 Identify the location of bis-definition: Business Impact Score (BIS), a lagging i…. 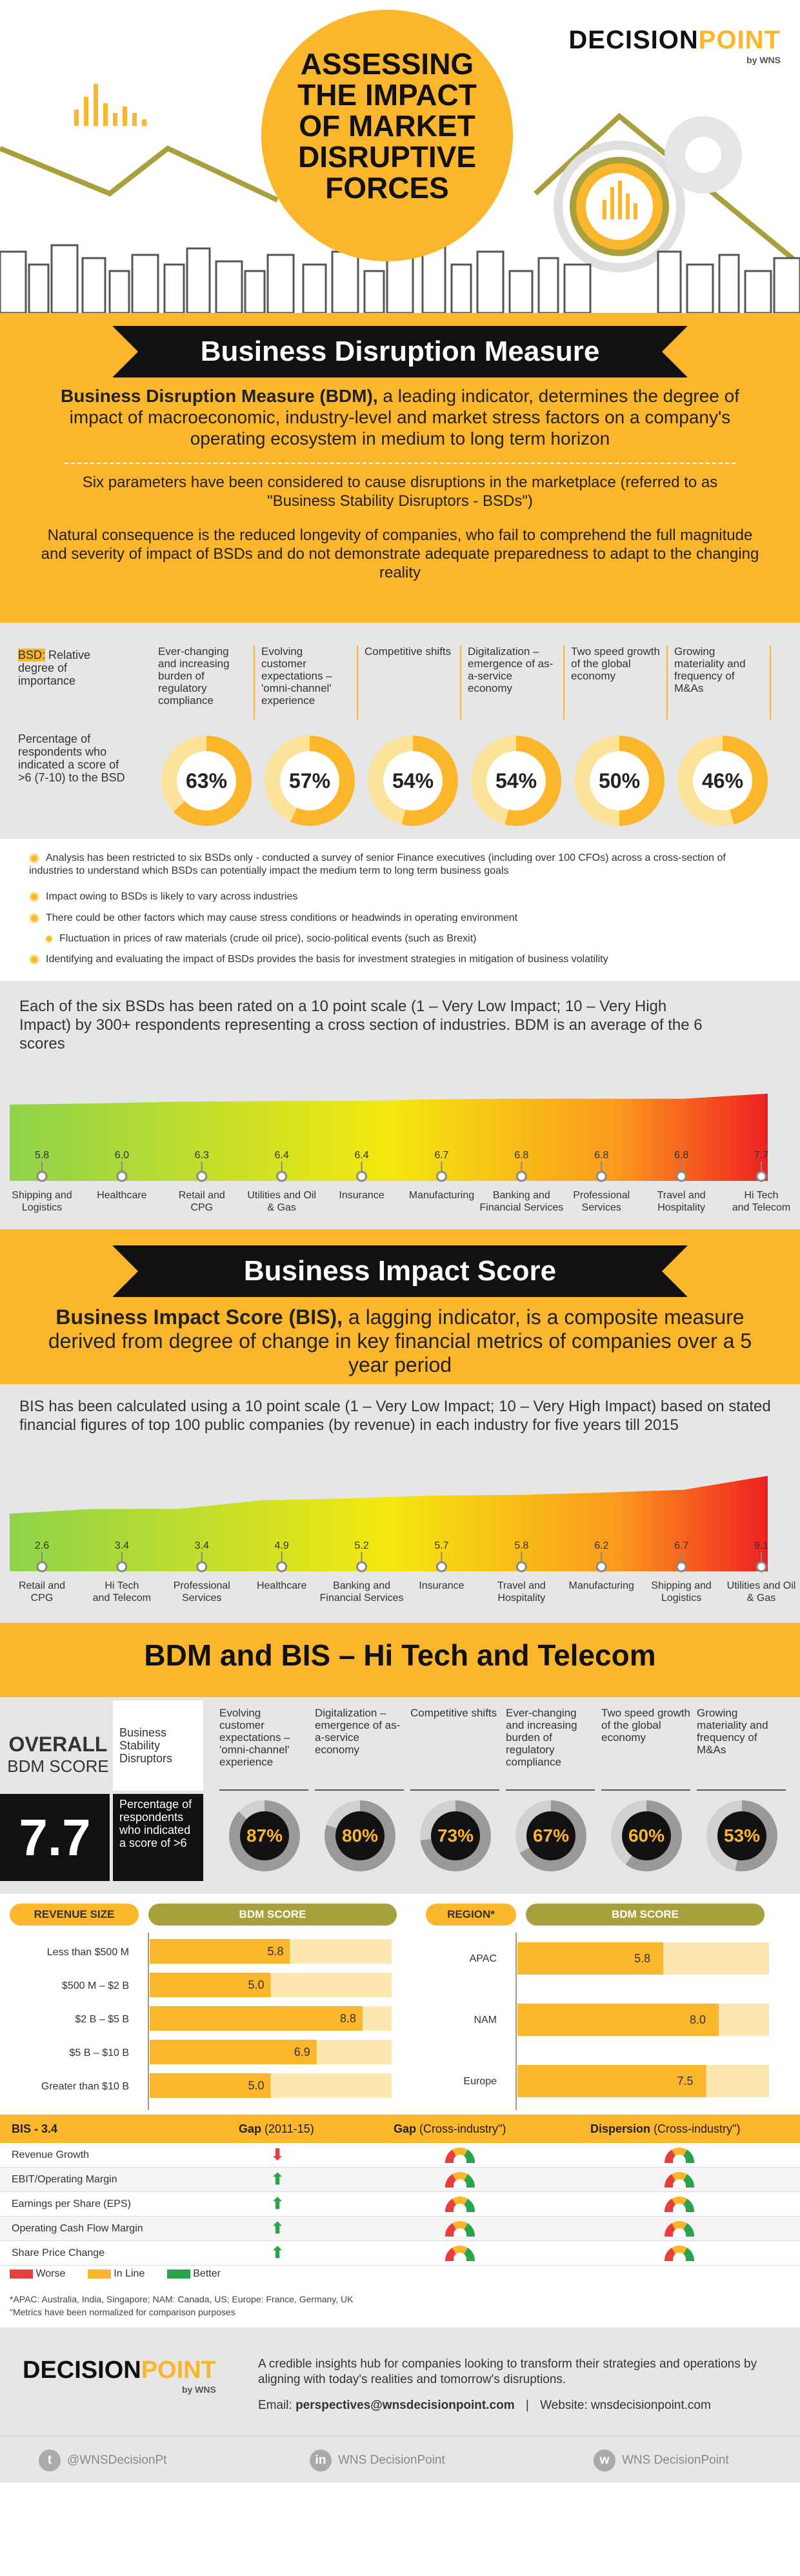
(400, 1341).